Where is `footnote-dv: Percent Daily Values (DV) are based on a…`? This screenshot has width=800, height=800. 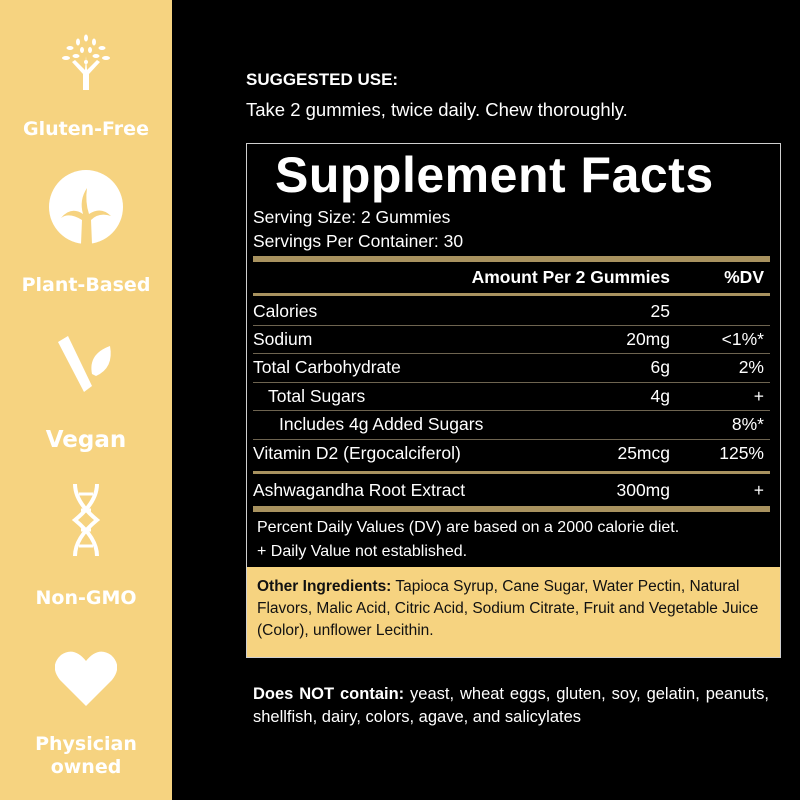 footnote-dv: Percent Daily Values (DV) are based on a… is located at coordinates (468, 527).